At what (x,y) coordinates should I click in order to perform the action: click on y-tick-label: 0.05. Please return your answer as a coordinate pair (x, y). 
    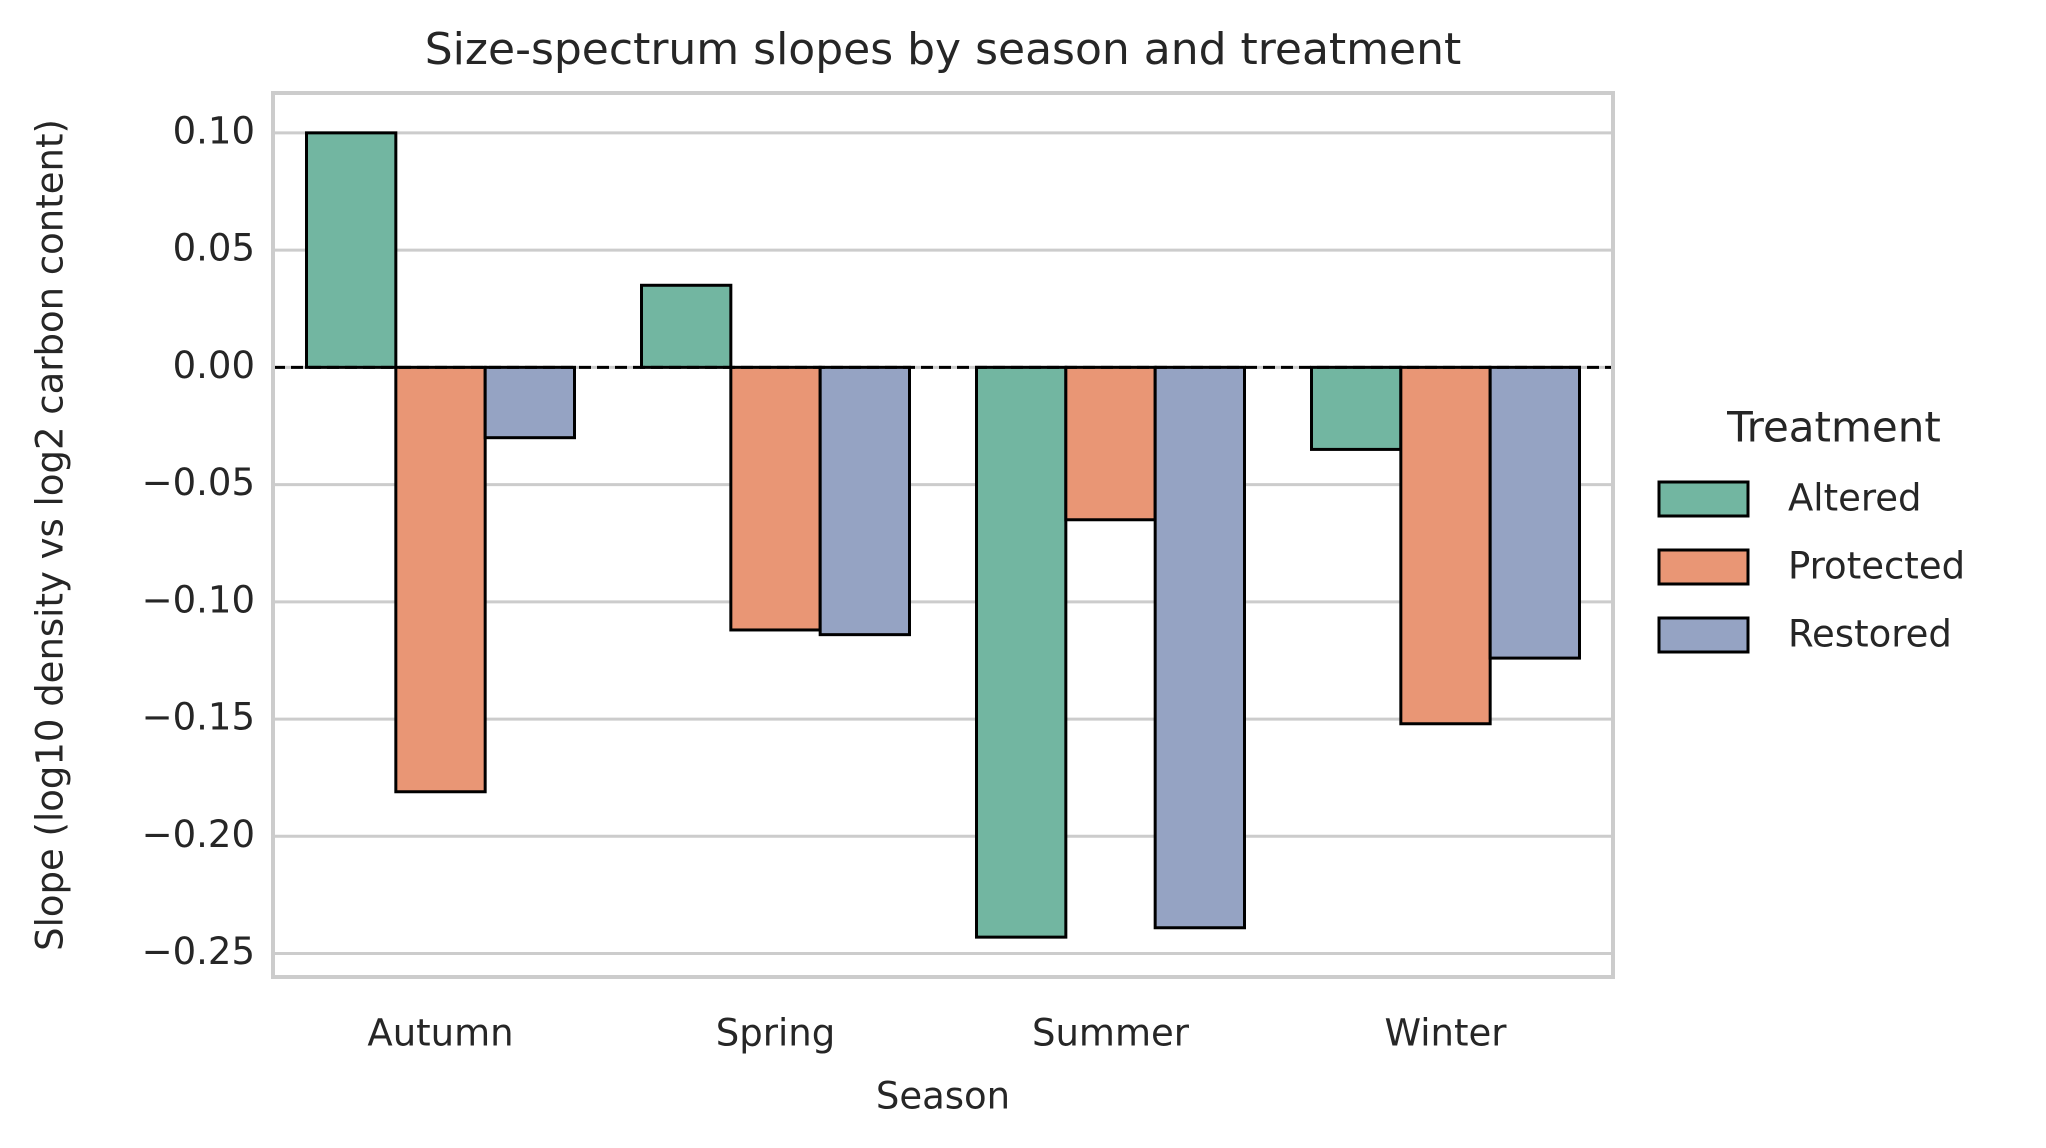
    Looking at the image, I should click on (214, 248).